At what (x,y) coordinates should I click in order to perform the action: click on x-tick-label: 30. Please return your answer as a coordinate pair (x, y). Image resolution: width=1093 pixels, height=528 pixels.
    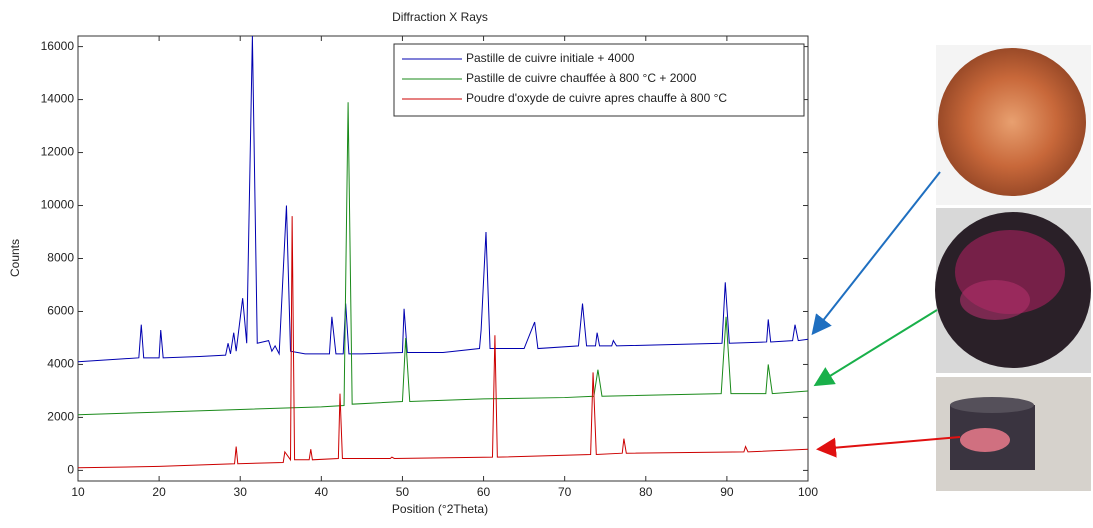
    Looking at the image, I should click on (241, 492).